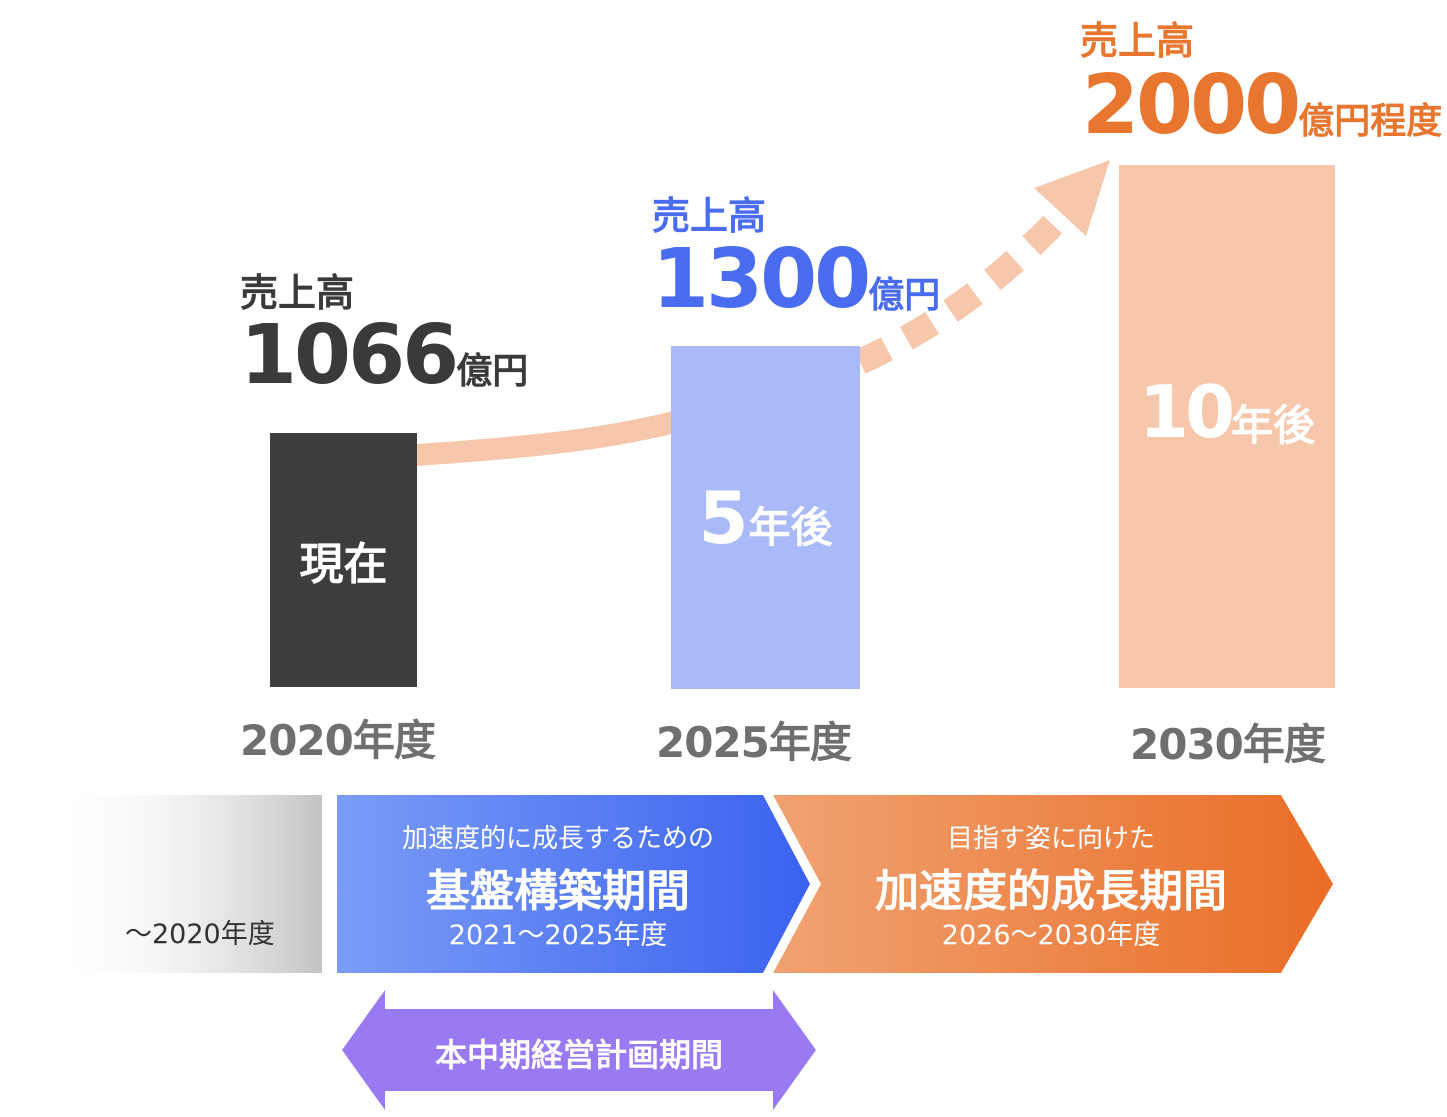 The height and width of the screenshot is (1117, 1447). What do you see at coordinates (1273, 425) in the screenshot?
I see `bar-label-2030-unit: 年後` at bounding box center [1273, 425].